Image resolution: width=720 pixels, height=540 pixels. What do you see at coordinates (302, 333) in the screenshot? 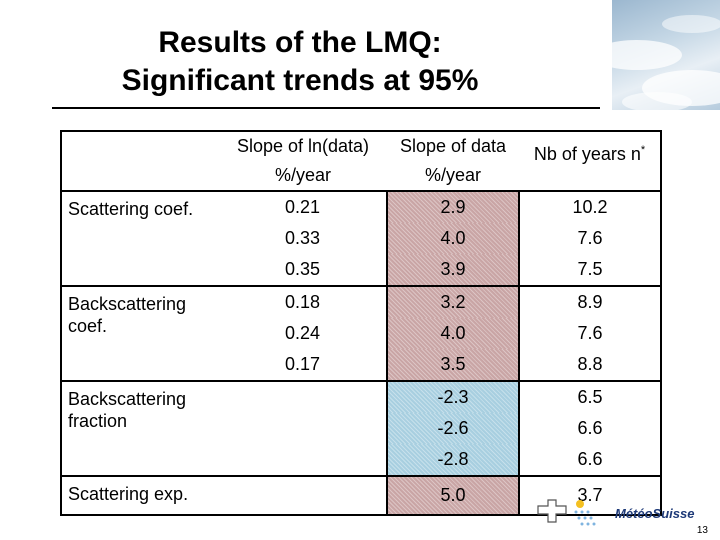
I see `cell-slope-ln: 0.24` at bounding box center [302, 333].